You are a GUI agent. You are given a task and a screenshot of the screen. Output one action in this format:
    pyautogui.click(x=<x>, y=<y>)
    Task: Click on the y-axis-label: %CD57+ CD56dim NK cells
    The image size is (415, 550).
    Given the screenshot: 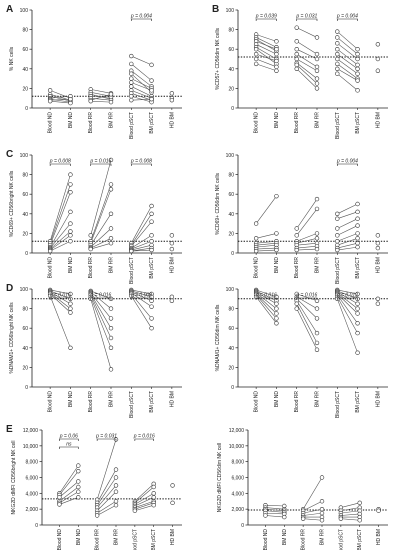 What is the action you would take?
    pyautogui.click(x=218, y=58)
    